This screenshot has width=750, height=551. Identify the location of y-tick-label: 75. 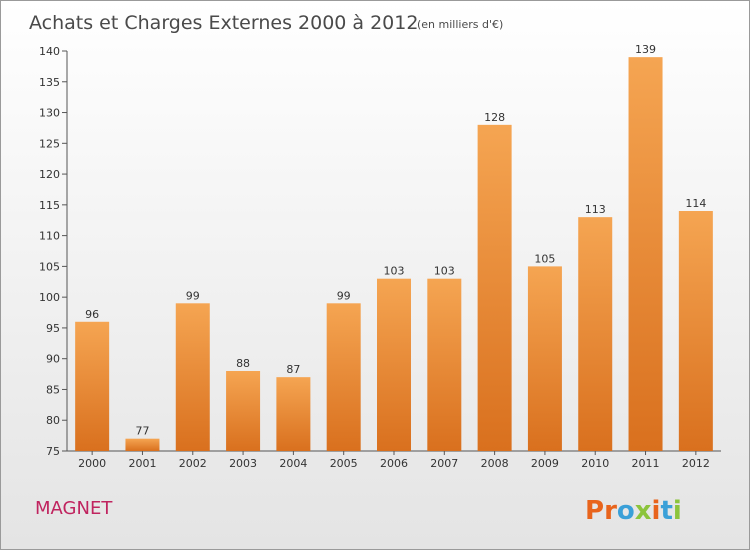
(53, 451).